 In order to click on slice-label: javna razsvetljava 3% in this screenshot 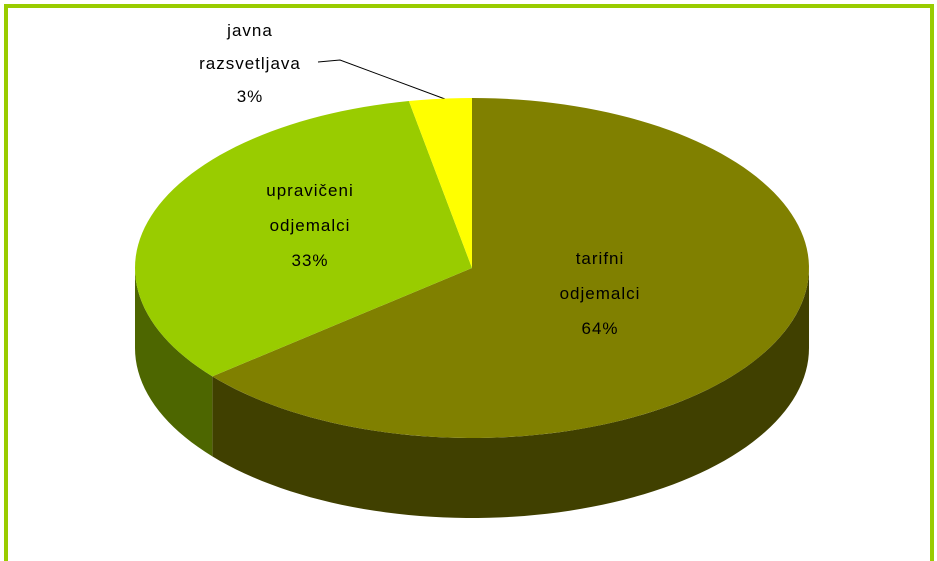, I will do `click(250, 63)`.